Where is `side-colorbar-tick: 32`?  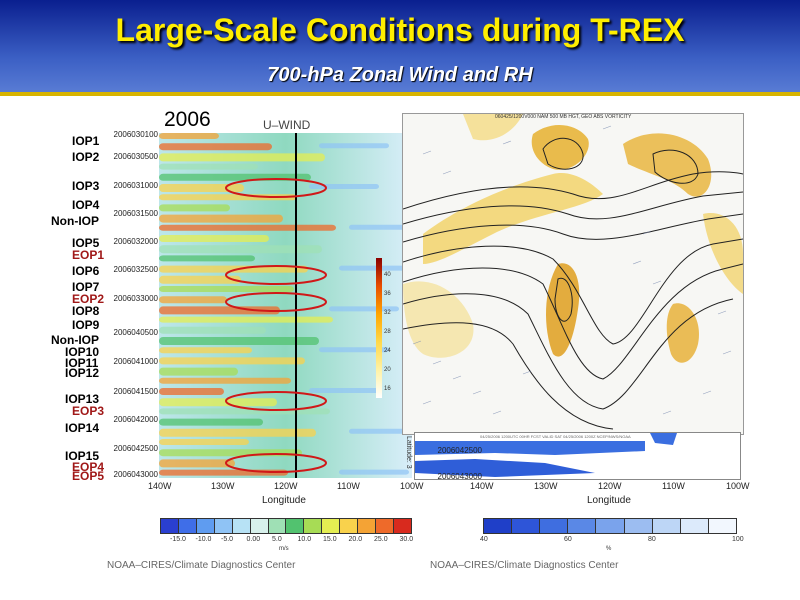 side-colorbar-tick: 32 is located at coordinates (387, 313).